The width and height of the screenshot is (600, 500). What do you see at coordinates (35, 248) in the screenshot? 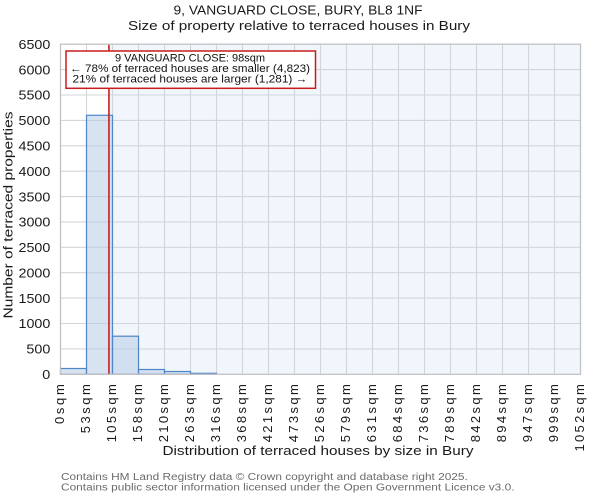
I see `svg-text: 2500` at bounding box center [35, 248].